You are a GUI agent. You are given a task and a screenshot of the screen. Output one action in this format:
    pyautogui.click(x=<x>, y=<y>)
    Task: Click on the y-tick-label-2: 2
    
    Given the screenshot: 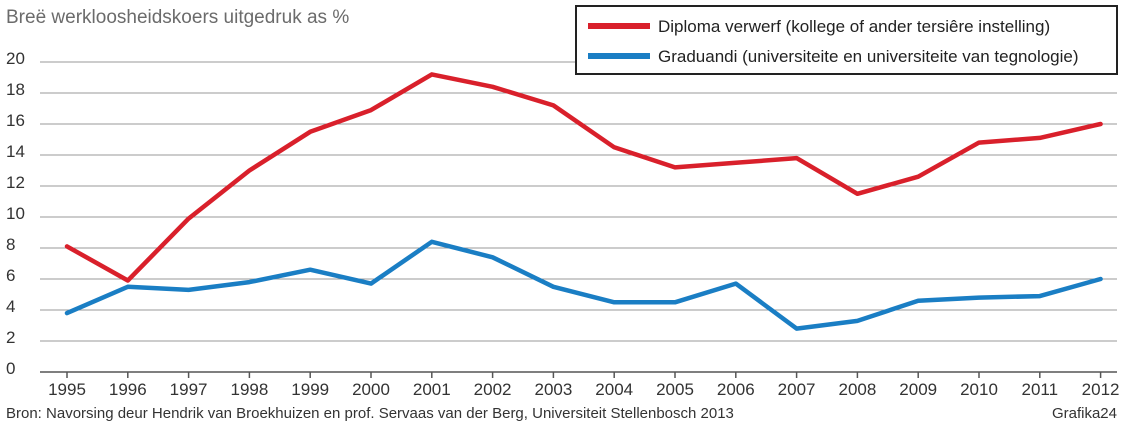 What is the action you would take?
    pyautogui.click(x=10, y=337)
    